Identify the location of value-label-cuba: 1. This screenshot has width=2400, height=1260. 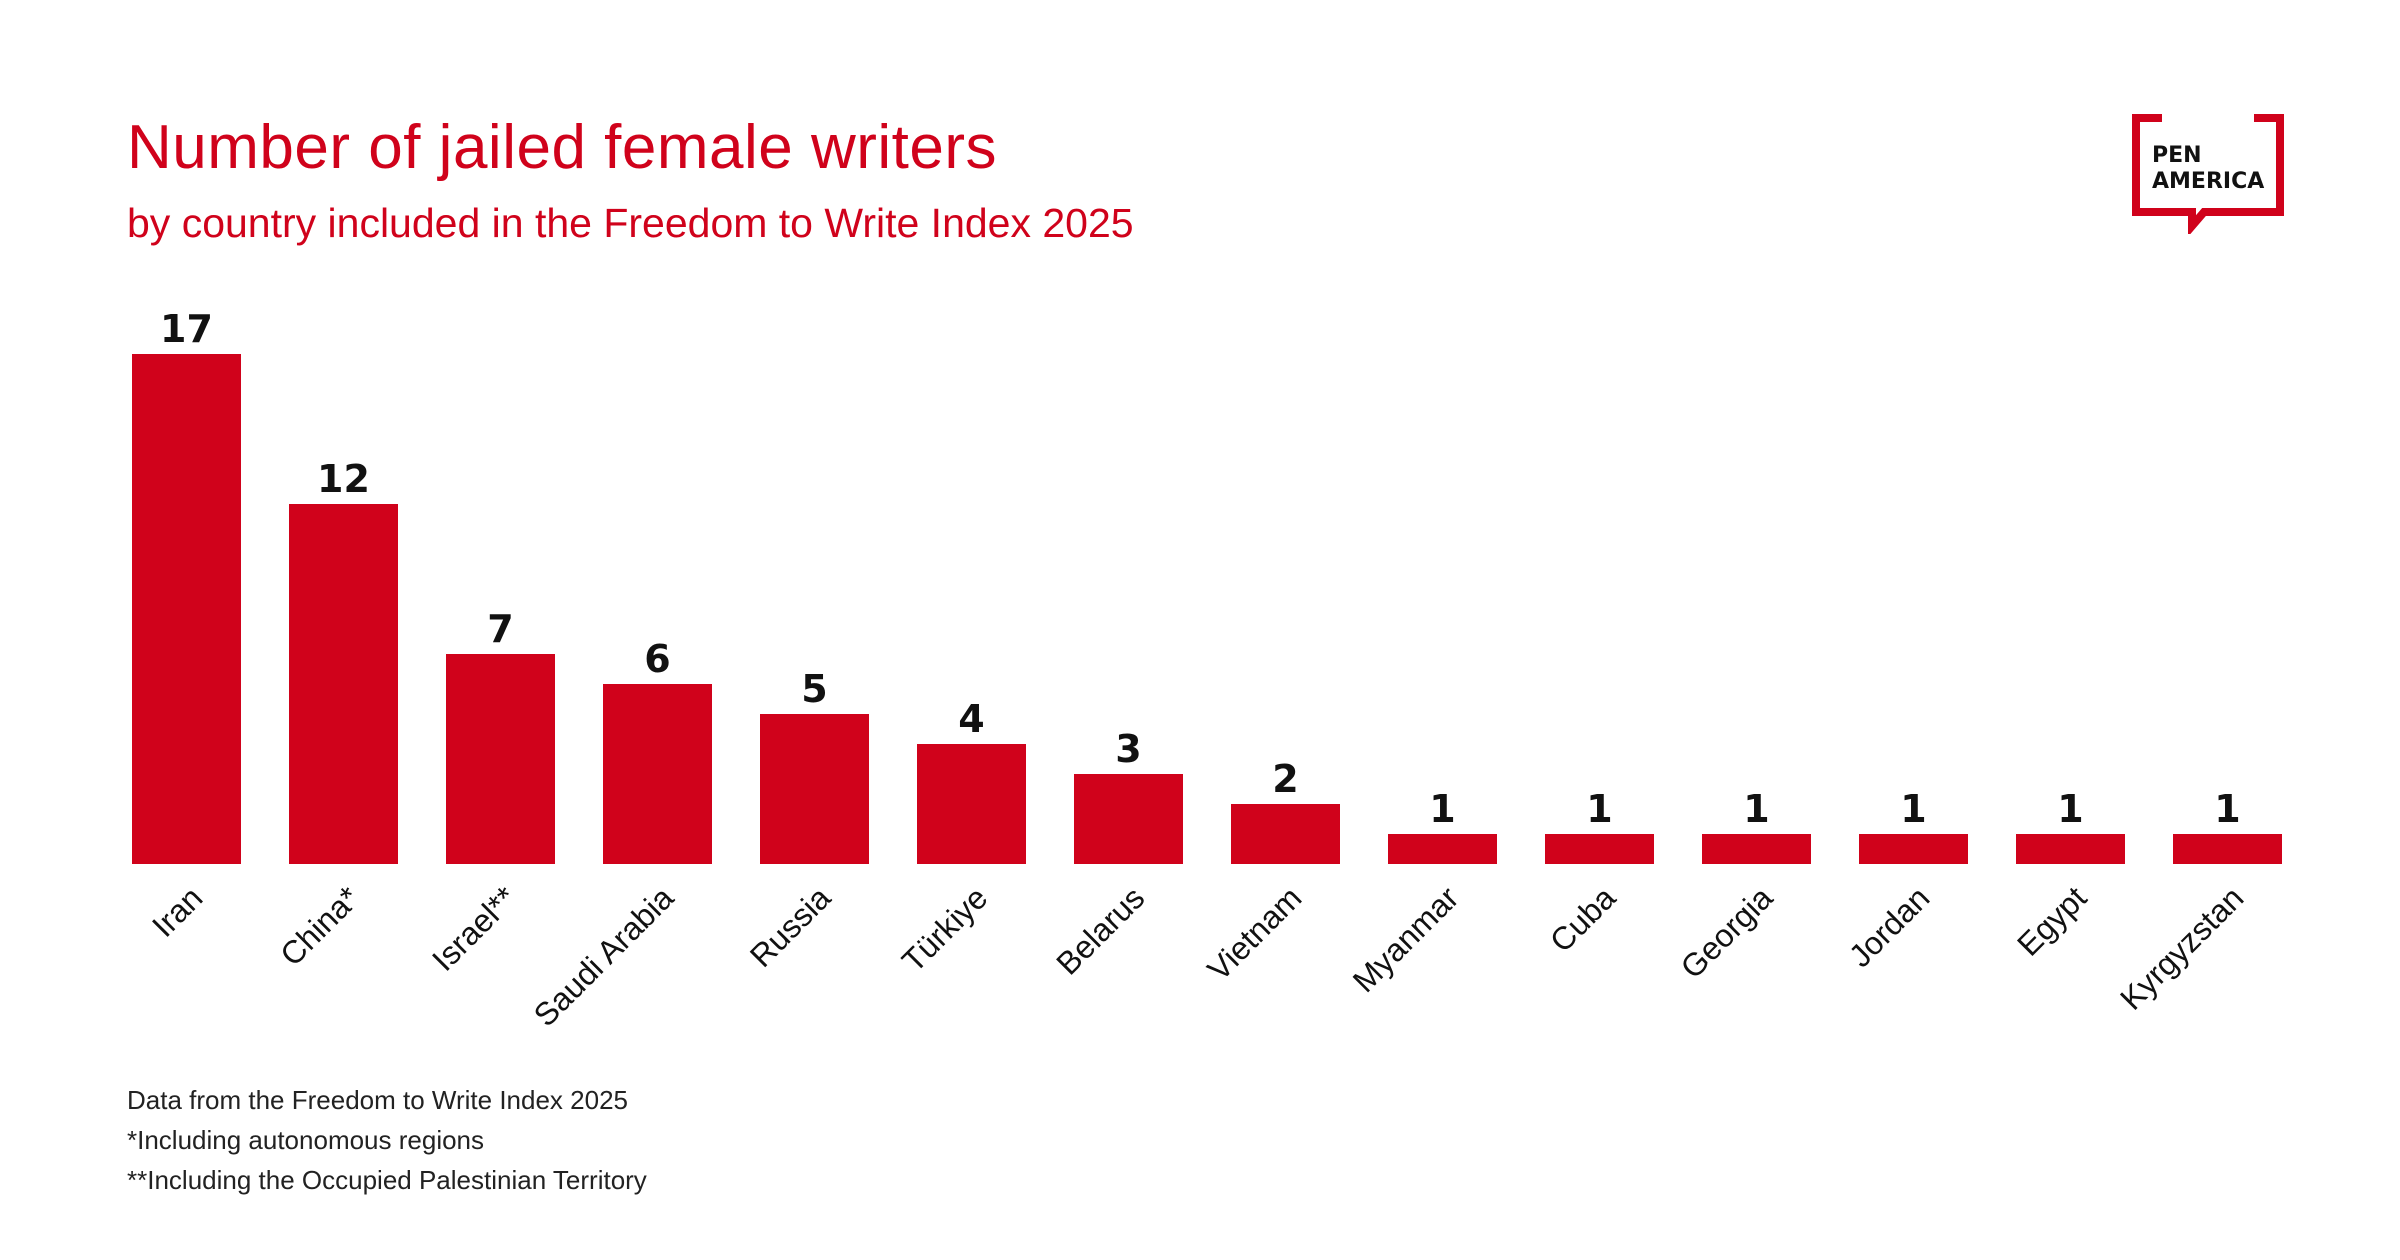
(1599, 809).